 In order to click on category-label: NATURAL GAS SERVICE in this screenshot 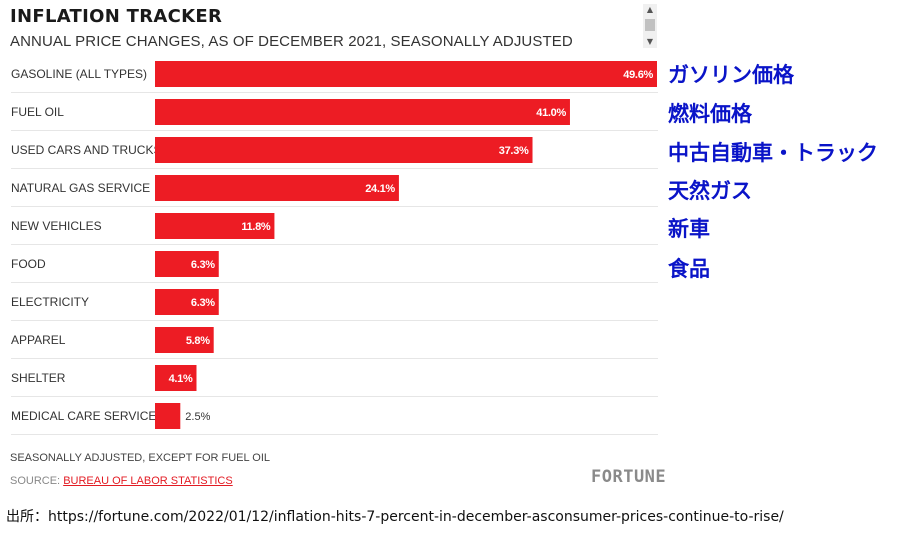, I will do `click(80, 188)`.